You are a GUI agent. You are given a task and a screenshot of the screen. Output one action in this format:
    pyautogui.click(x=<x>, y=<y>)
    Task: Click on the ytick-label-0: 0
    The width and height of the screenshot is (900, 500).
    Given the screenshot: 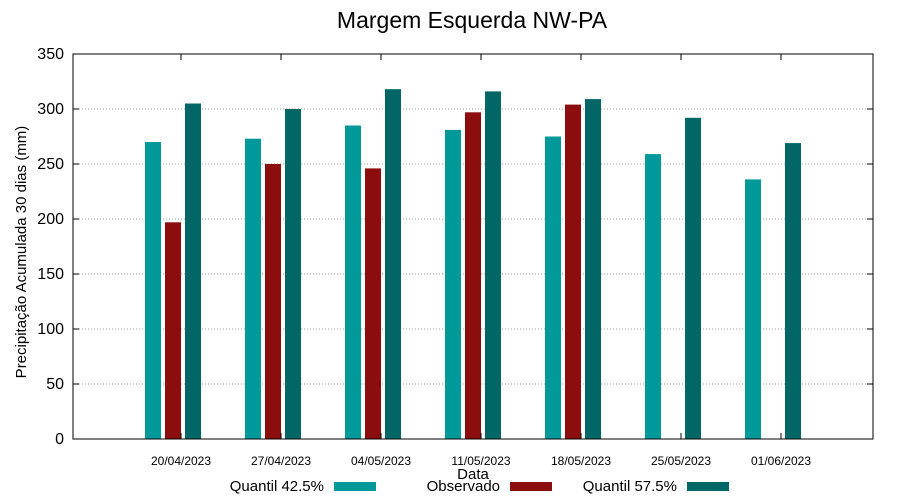 What is the action you would take?
    pyautogui.click(x=59, y=439)
    